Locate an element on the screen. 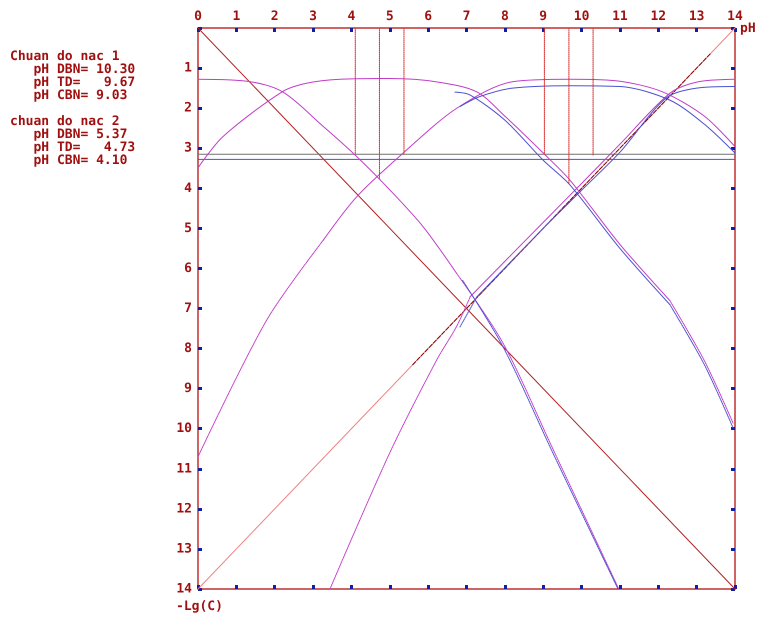 Image resolution: width=769 pixels, height=621 pixels. y-tick-label: 2 is located at coordinates (188, 108).